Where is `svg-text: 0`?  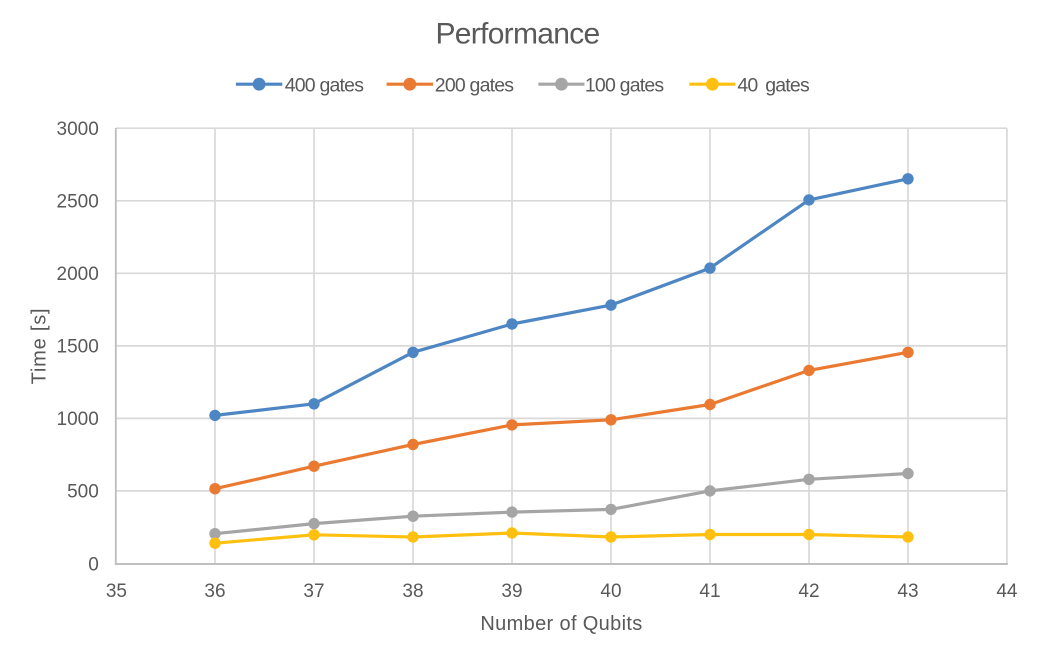 svg-text: 0 is located at coordinates (93, 564).